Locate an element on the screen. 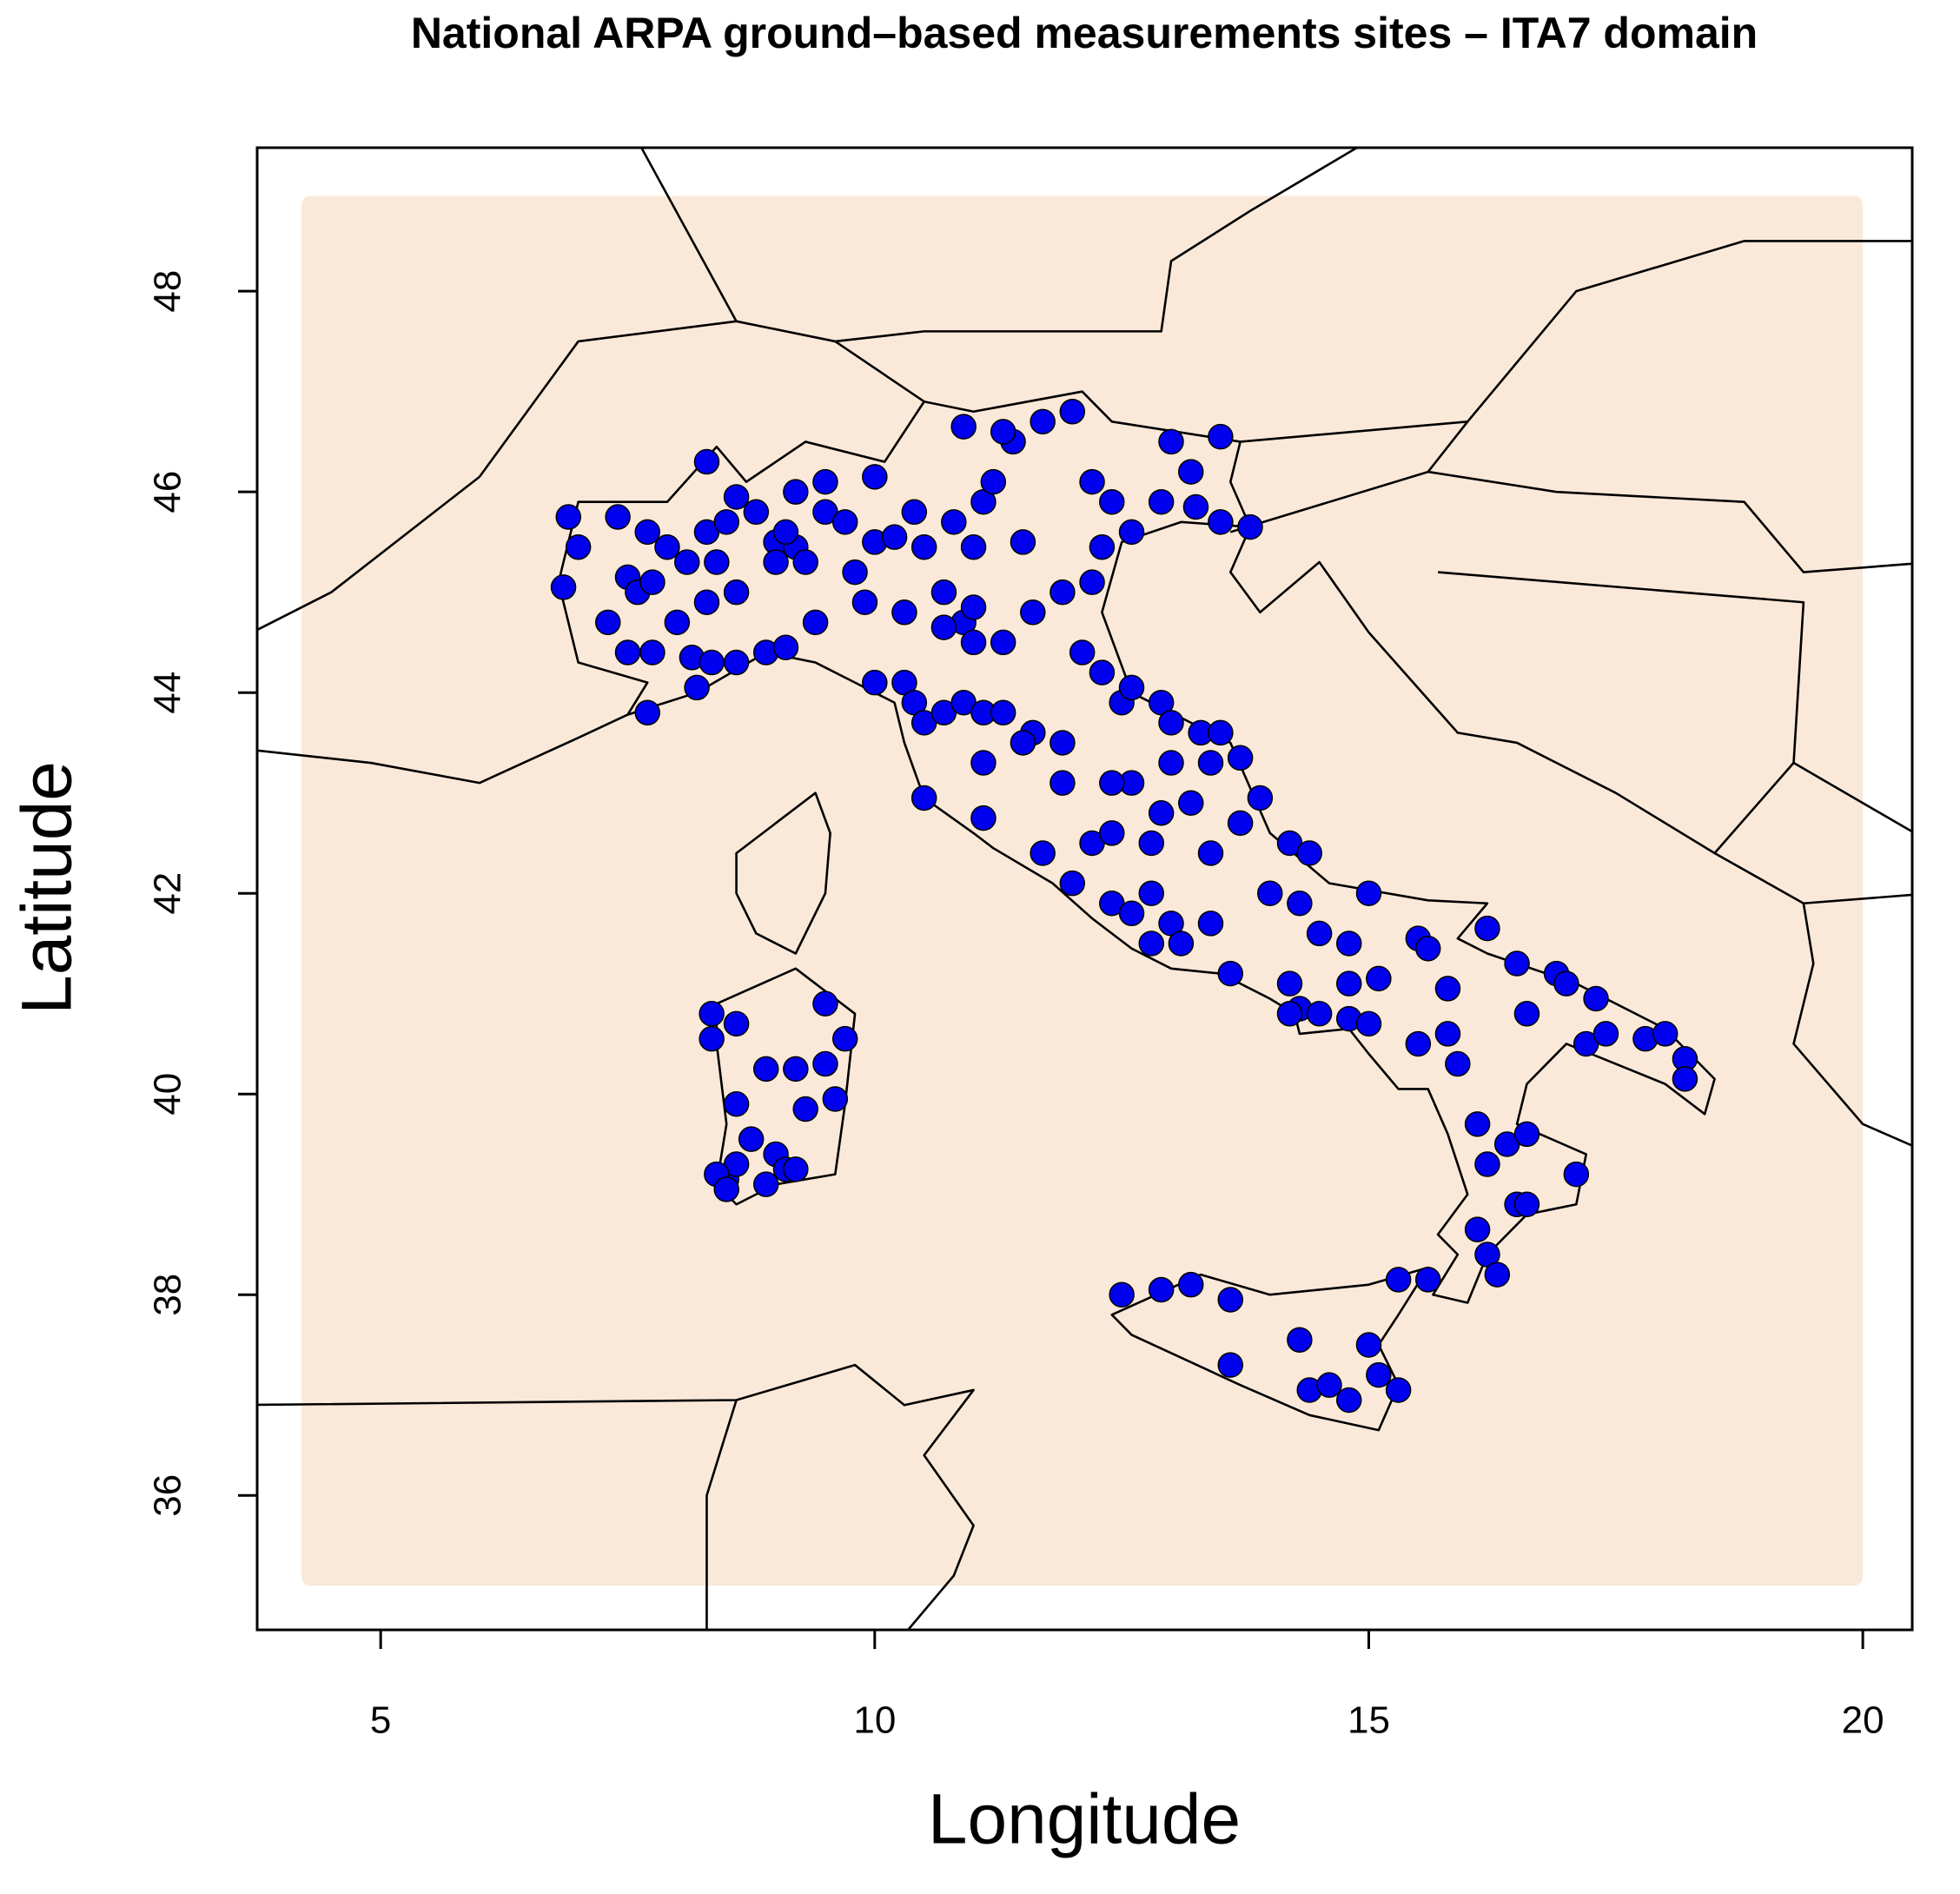 The image size is (1960, 1894). africa-coast is located at coordinates (603, 1505).